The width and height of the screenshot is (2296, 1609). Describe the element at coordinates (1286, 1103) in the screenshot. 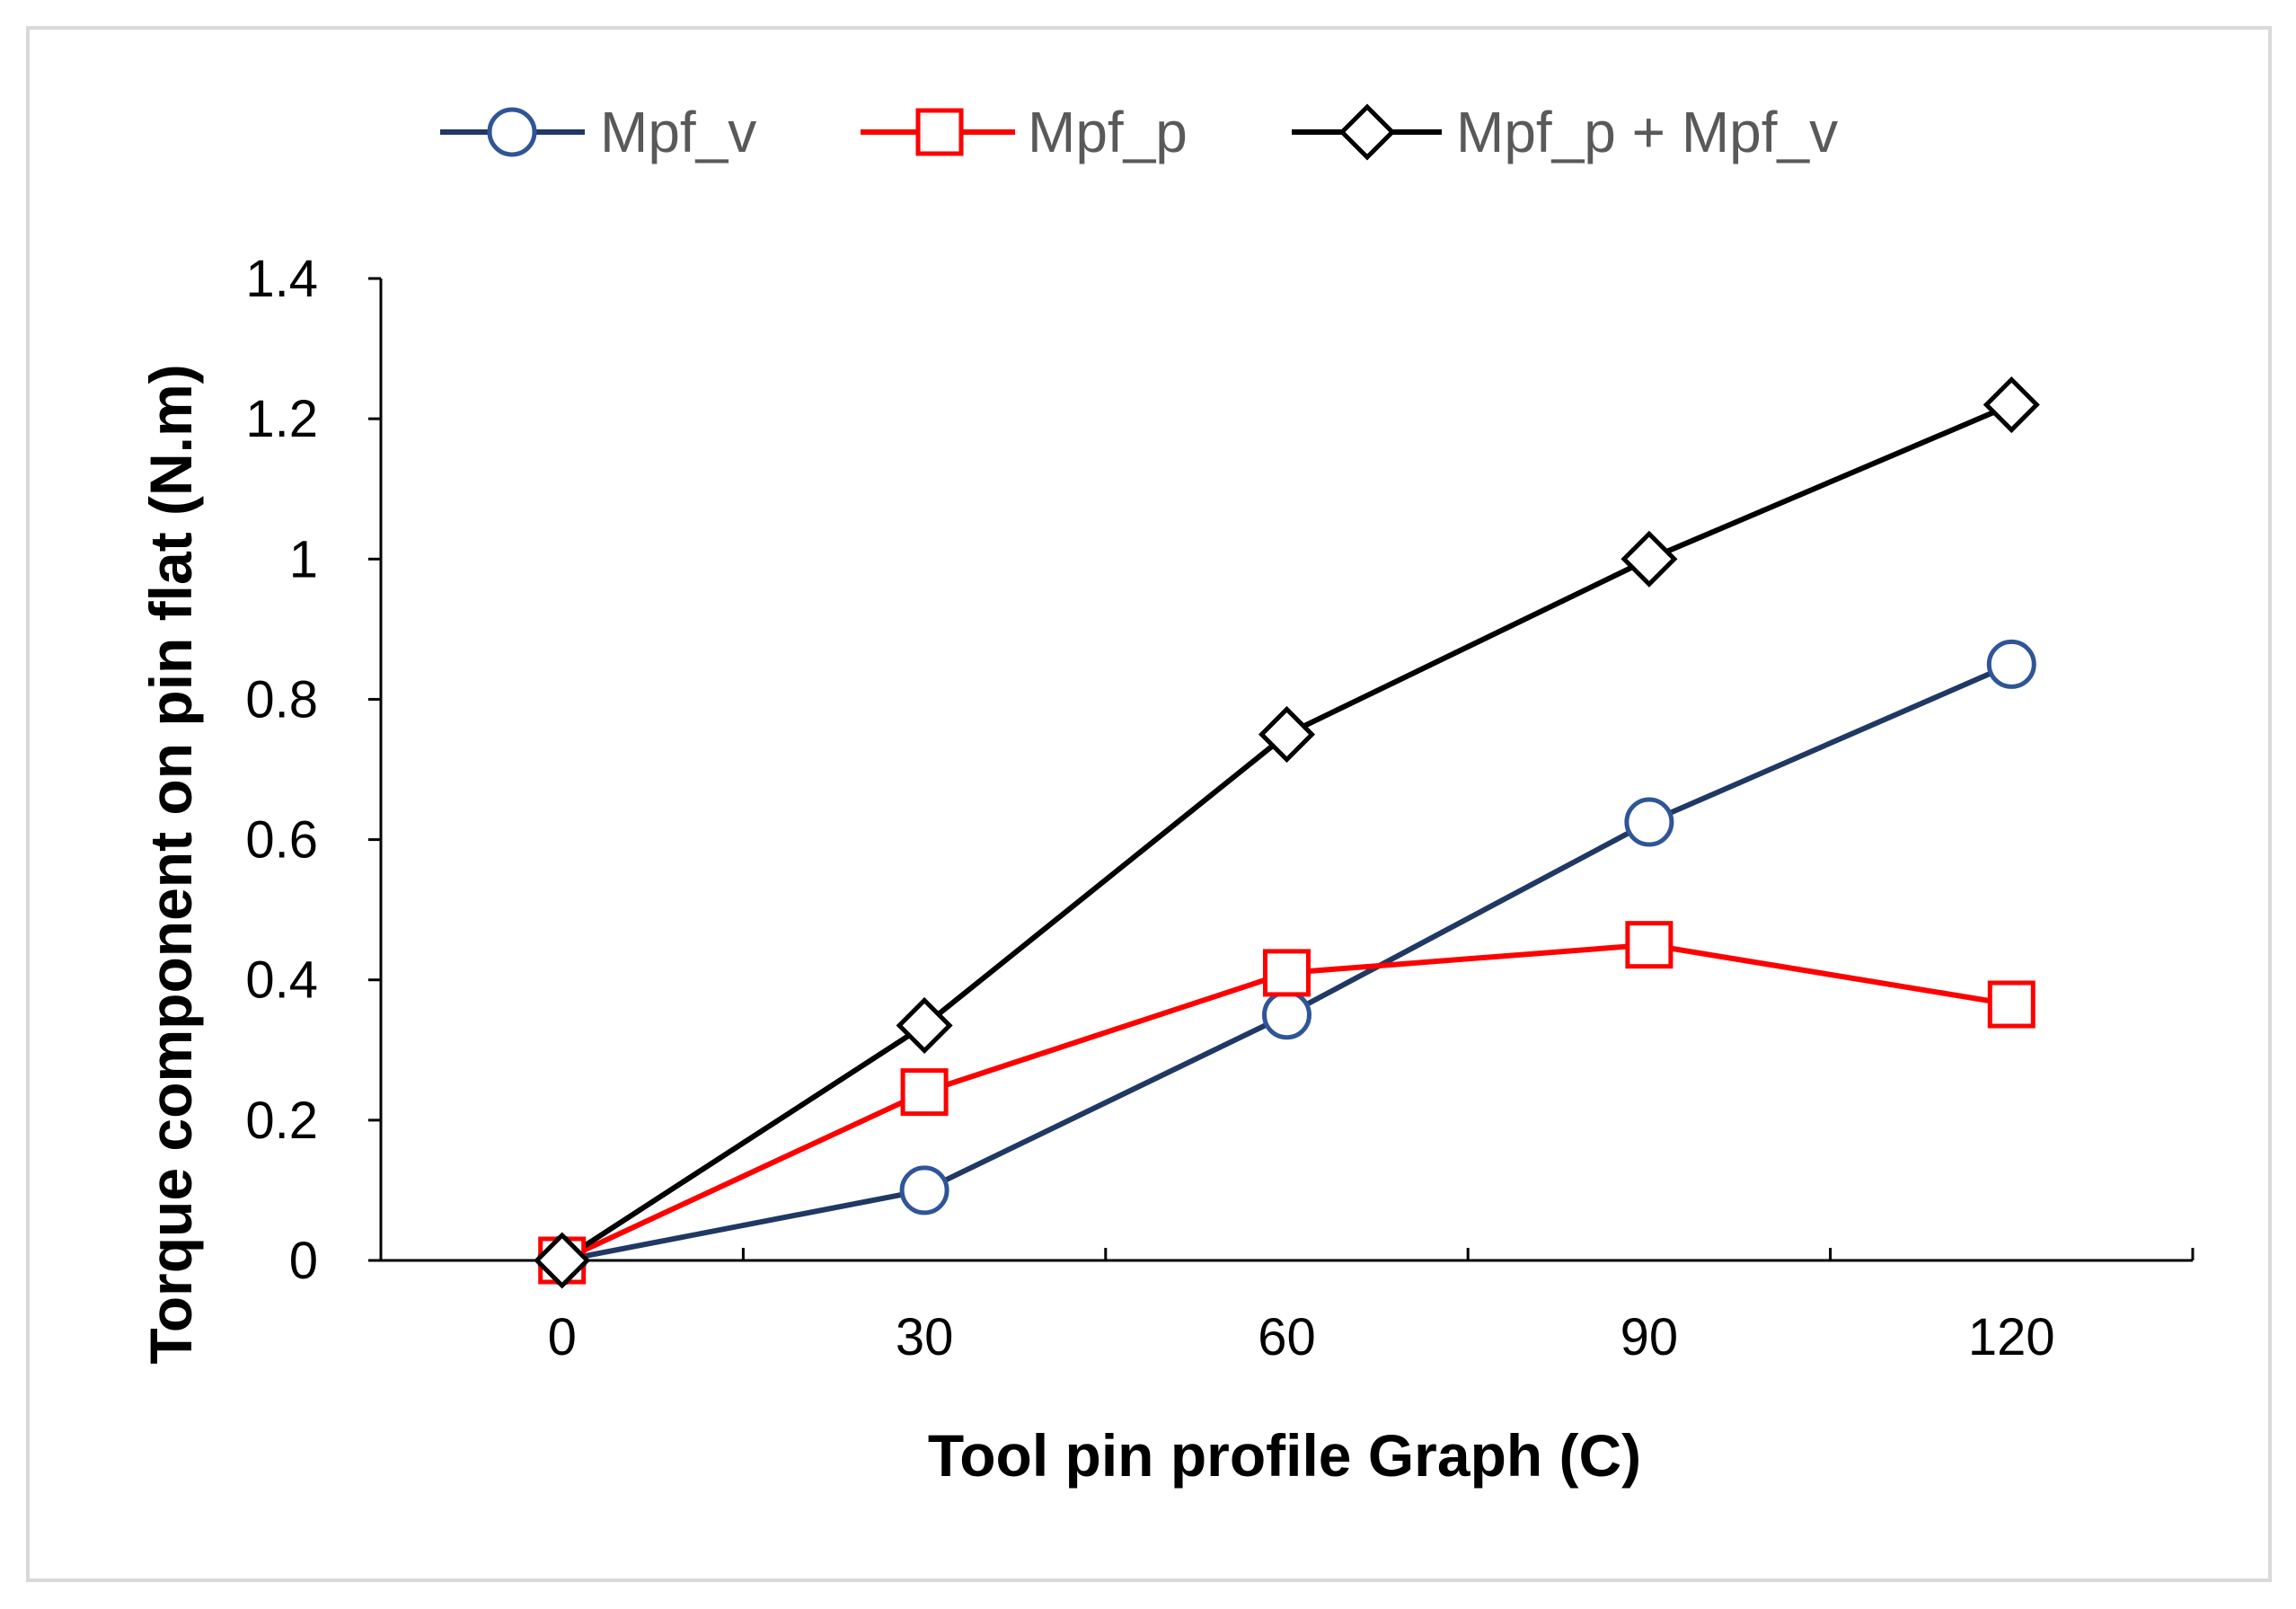

I see `markers-mpf-p` at that location.